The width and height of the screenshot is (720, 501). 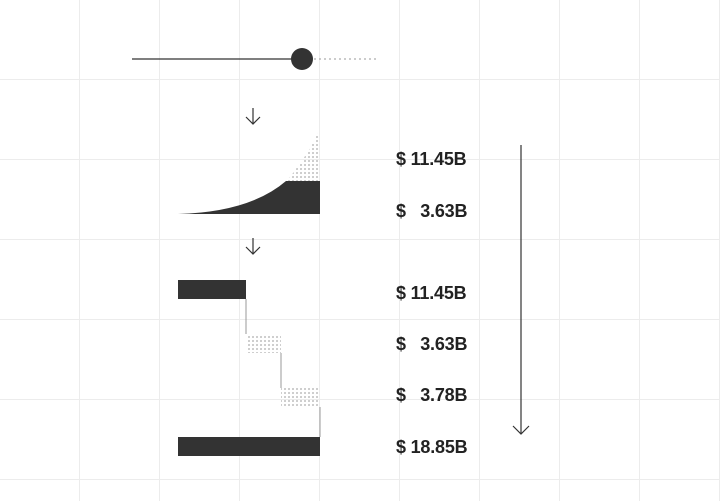 I want to click on range-slider, so click(x=254, y=59).